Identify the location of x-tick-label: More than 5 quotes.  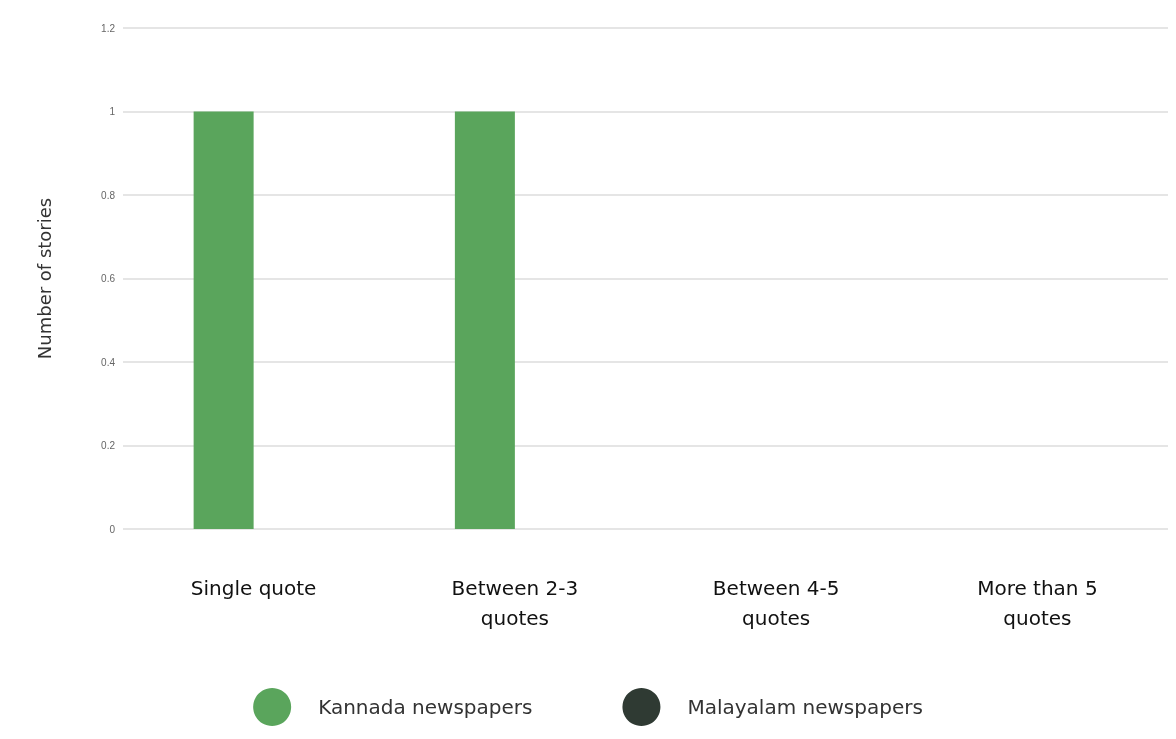
(1037, 603).